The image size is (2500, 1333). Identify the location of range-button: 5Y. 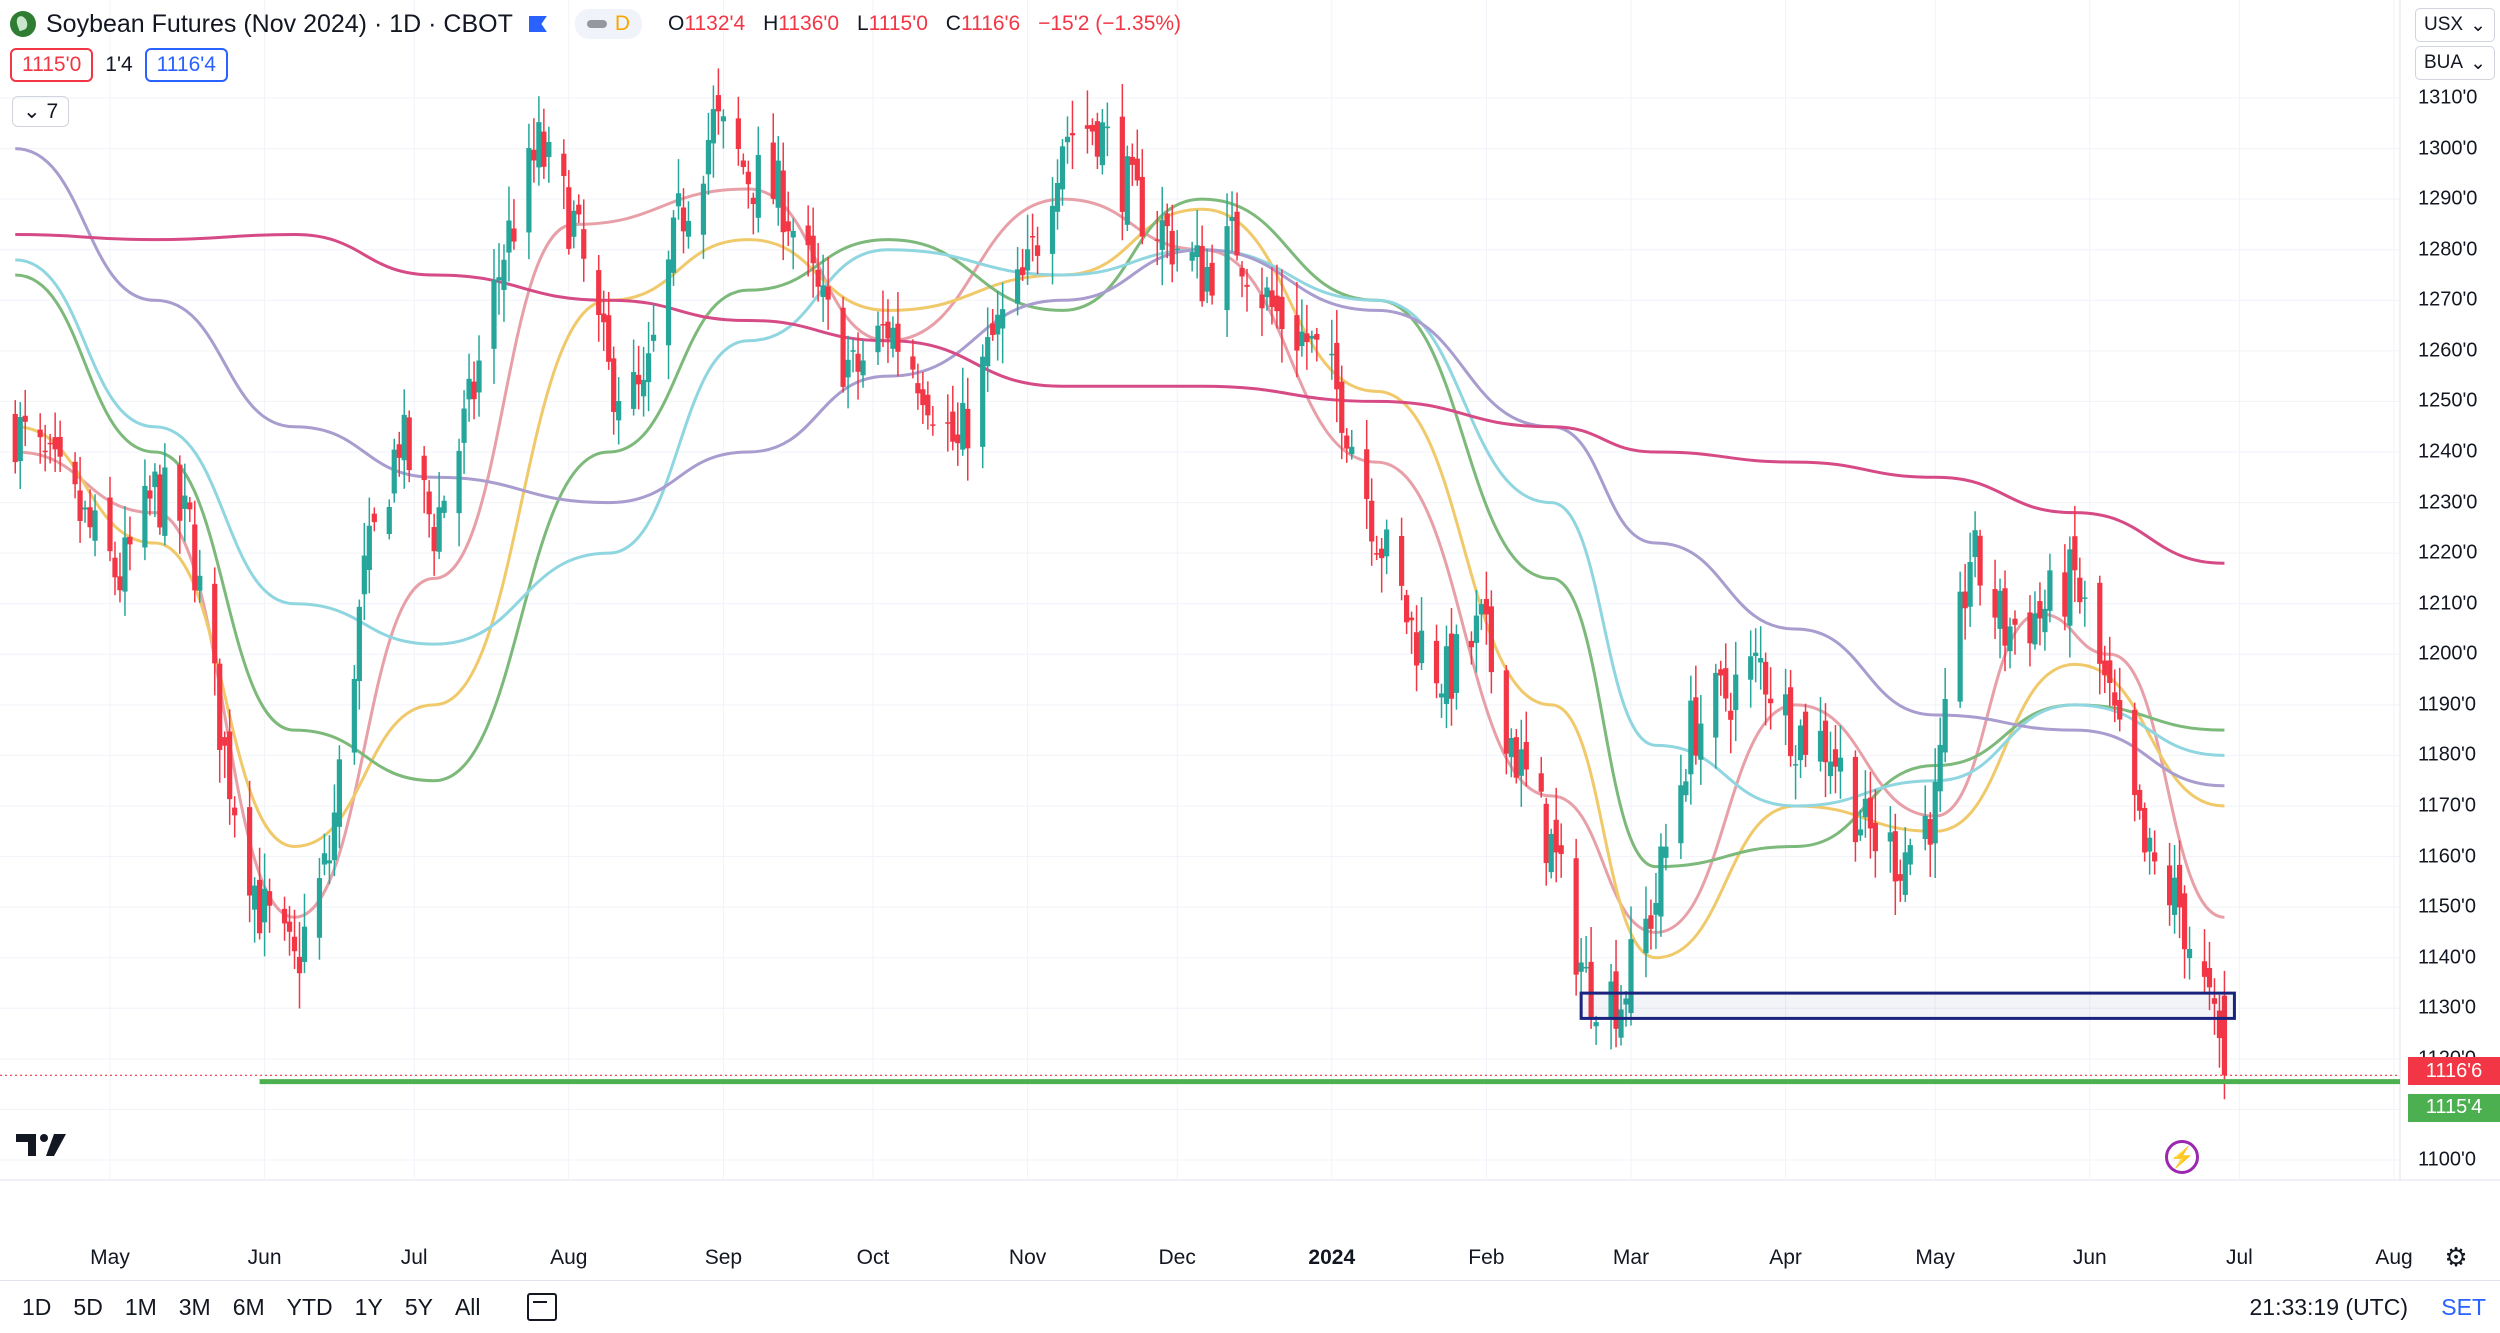
(418, 1306).